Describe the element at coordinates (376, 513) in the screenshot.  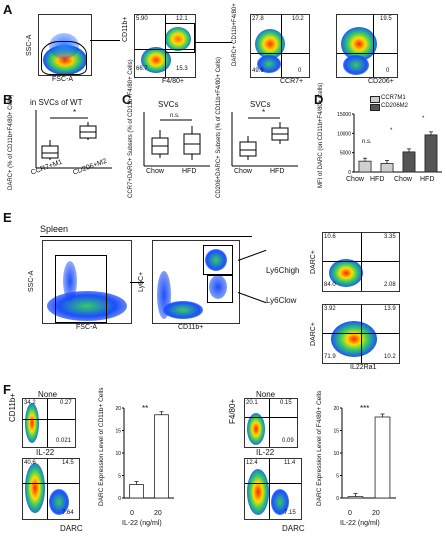
I see `panel-f-right-xtick-2: 20` at that location.